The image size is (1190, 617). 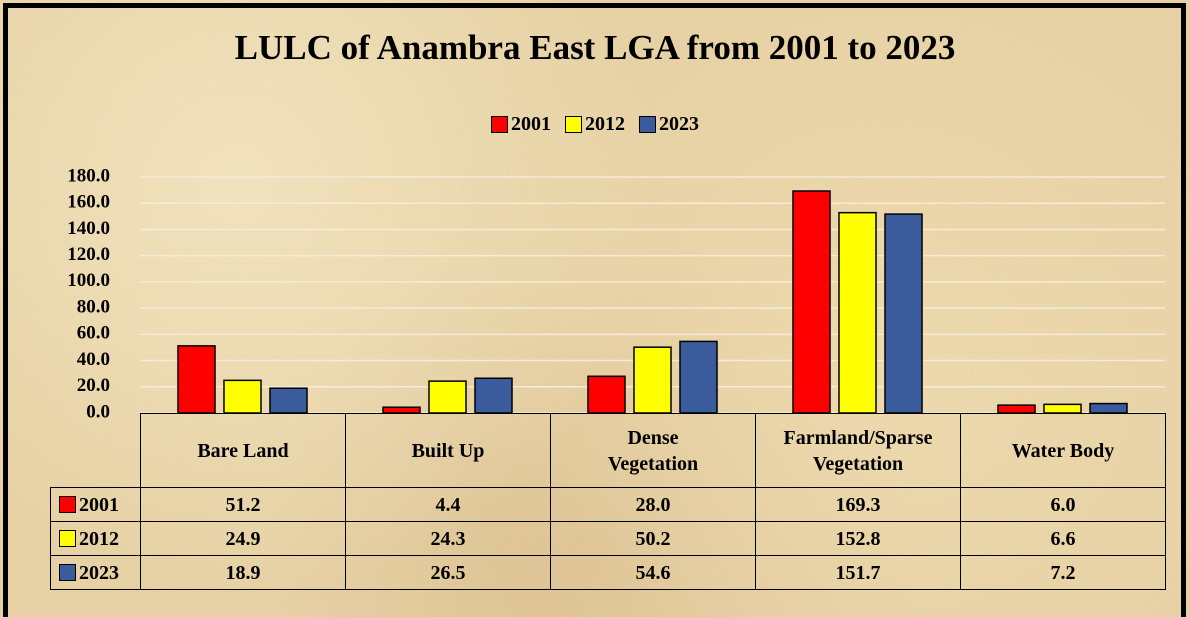 I want to click on y-tick-label: 40.0, so click(x=93, y=359).